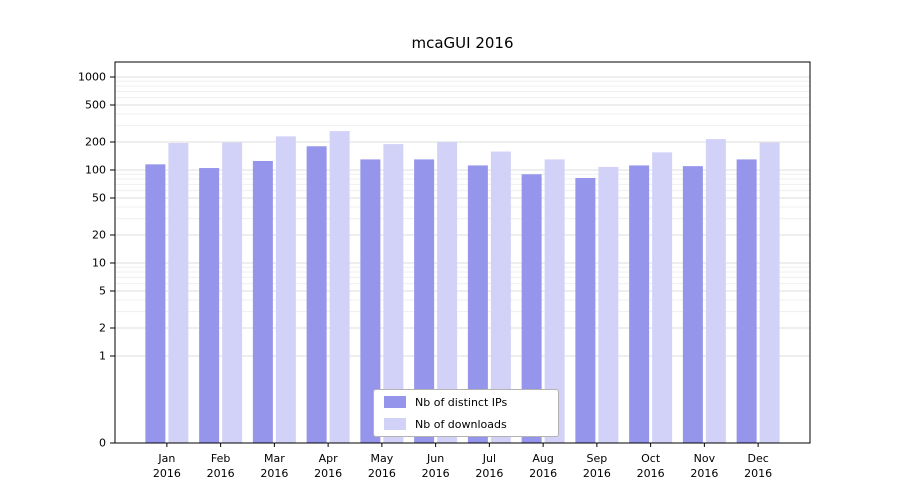 This screenshot has height=500, width=900. Describe the element at coordinates (99, 263) in the screenshot. I see `y-tick-label: 10` at that location.